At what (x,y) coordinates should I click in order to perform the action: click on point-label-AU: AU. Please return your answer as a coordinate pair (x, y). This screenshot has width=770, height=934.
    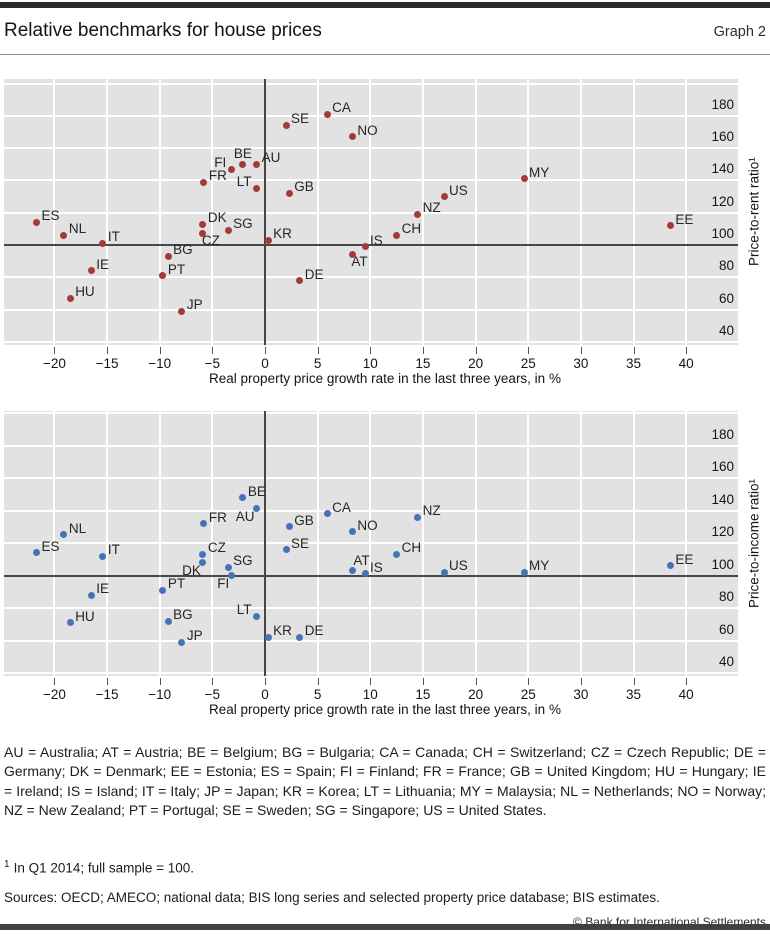
    Looking at the image, I should click on (271, 158).